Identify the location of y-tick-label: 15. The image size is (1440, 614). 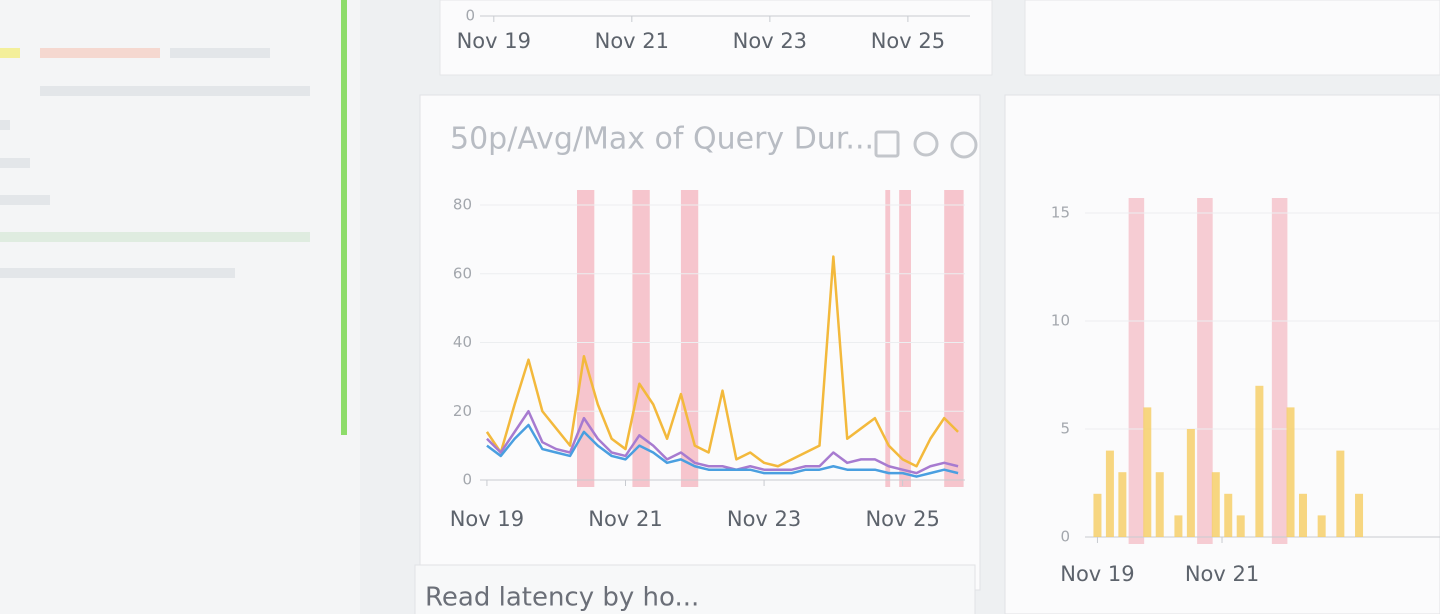
(1060, 213).